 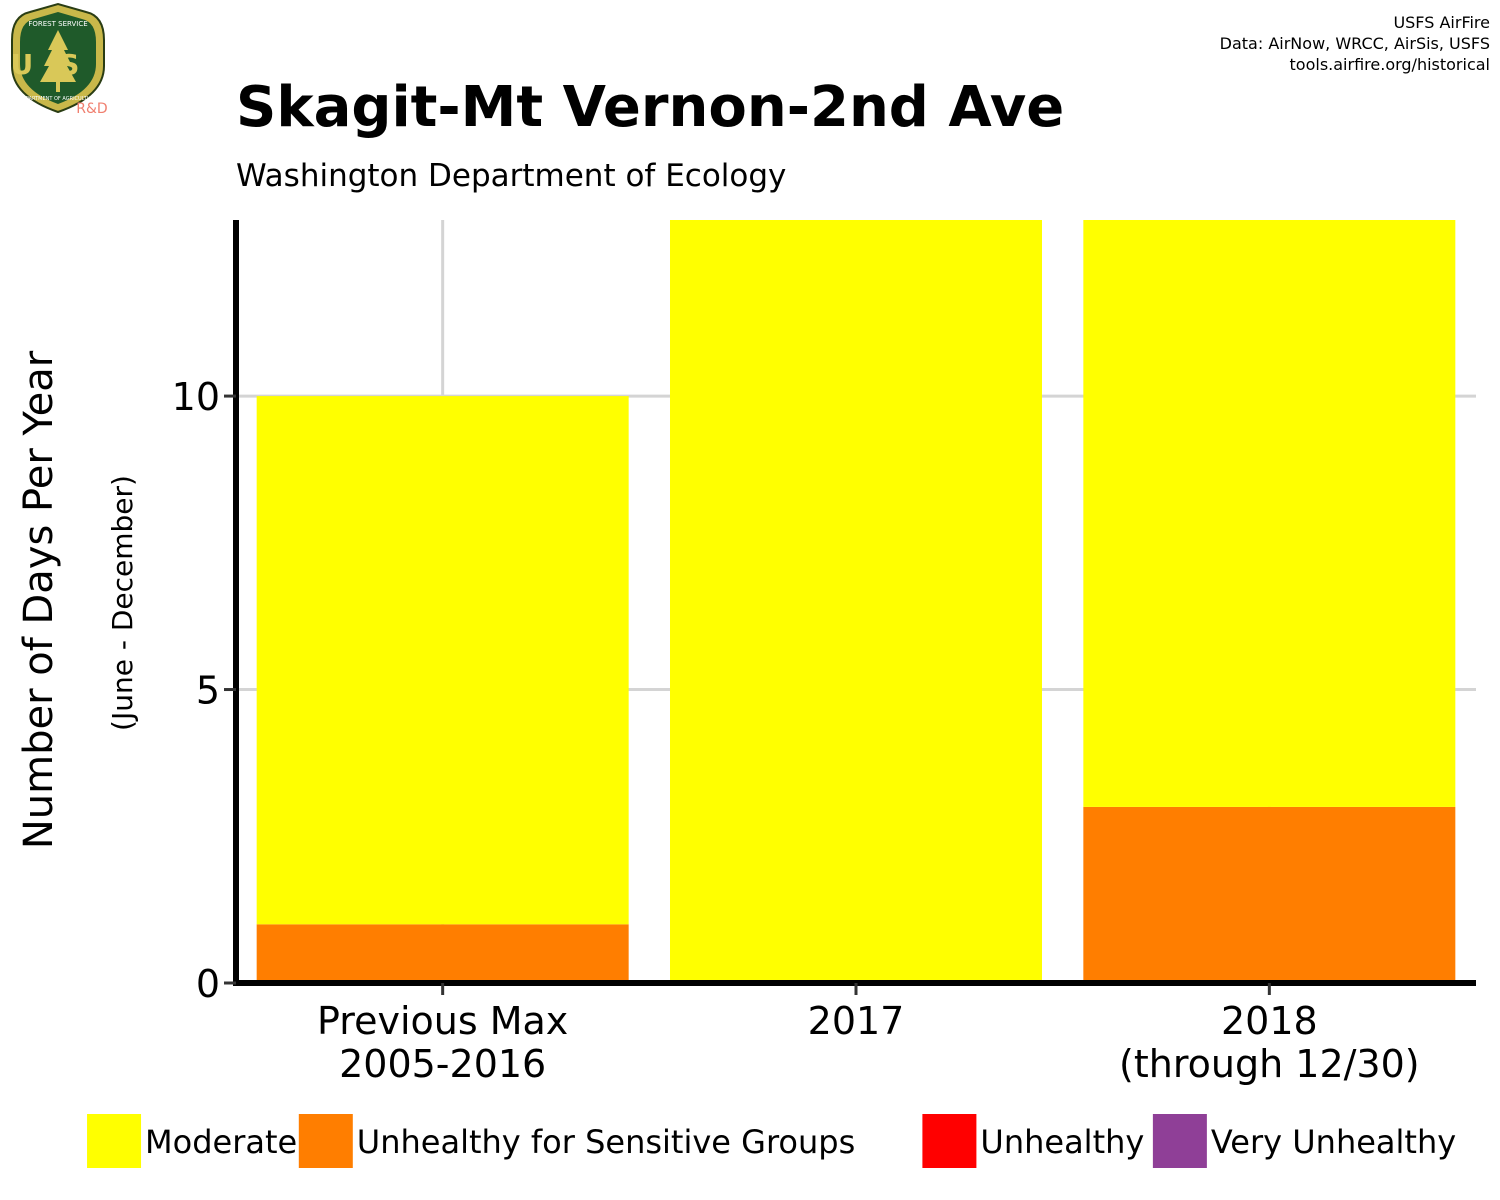 I want to click on legend-label-unhealthy-for-sensitive-groups: Unhealthy for Sensitive Groups, so click(x=606, y=1142).